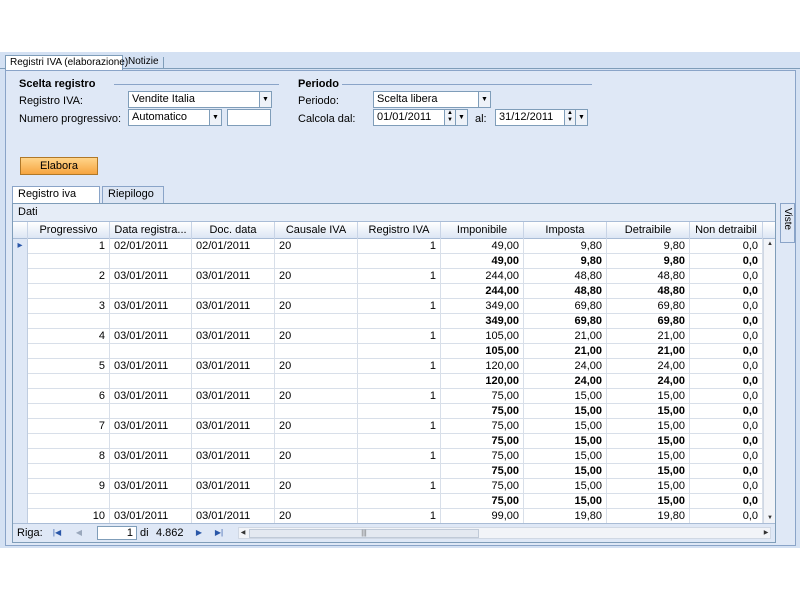  What do you see at coordinates (69, 246) in the screenshot?
I see `cell-progressivo-col: 1` at bounding box center [69, 246].